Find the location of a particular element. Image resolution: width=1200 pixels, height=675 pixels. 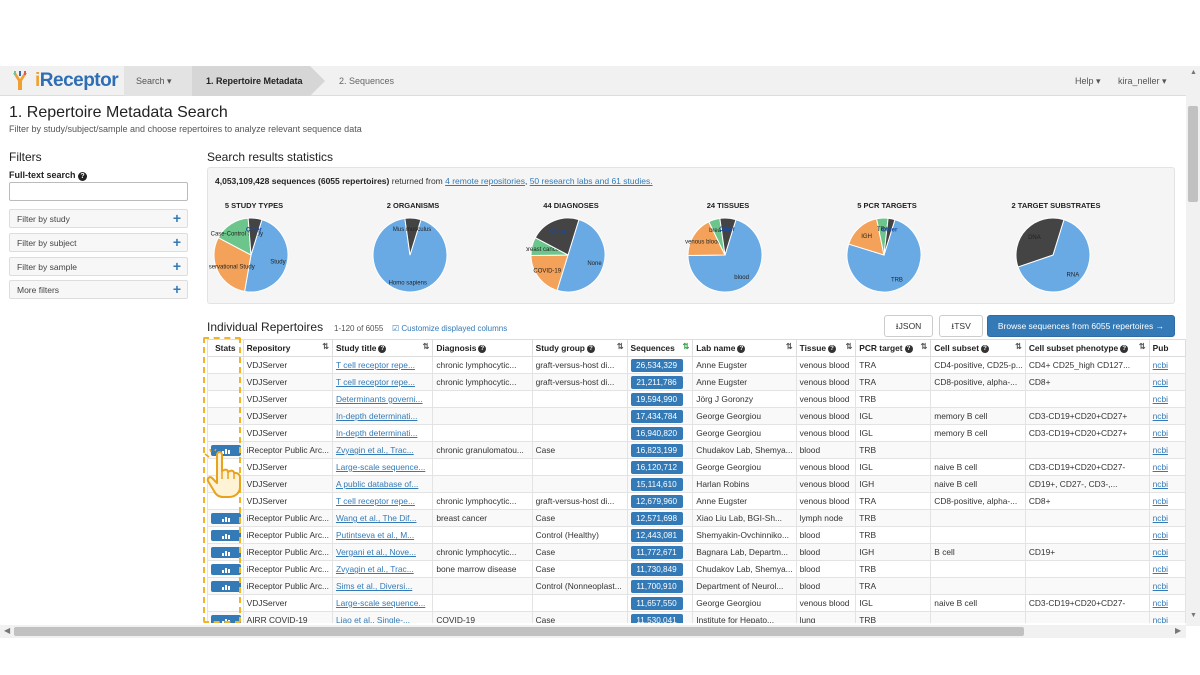

pie-chart: Homo sapiens Mus musculus is located at coordinates (410, 255).